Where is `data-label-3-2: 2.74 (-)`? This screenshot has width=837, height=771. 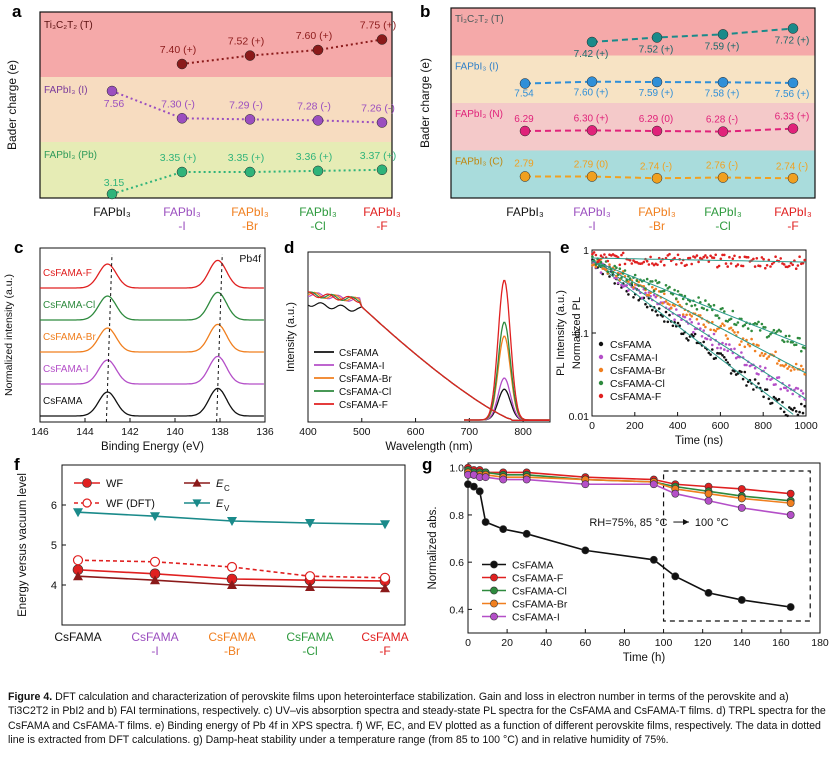 data-label-3-2: 2.74 (-) is located at coordinates (656, 166).